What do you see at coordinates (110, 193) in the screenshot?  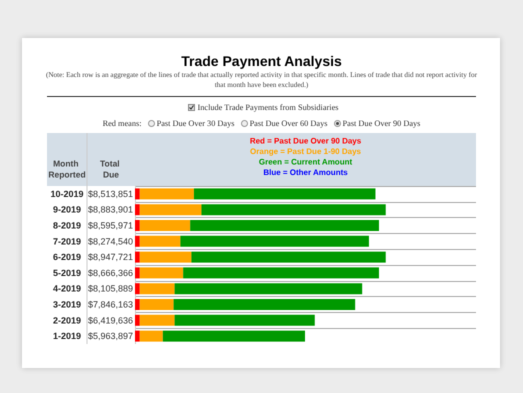 I see `y2-tick-label: $8,513,851` at bounding box center [110, 193].